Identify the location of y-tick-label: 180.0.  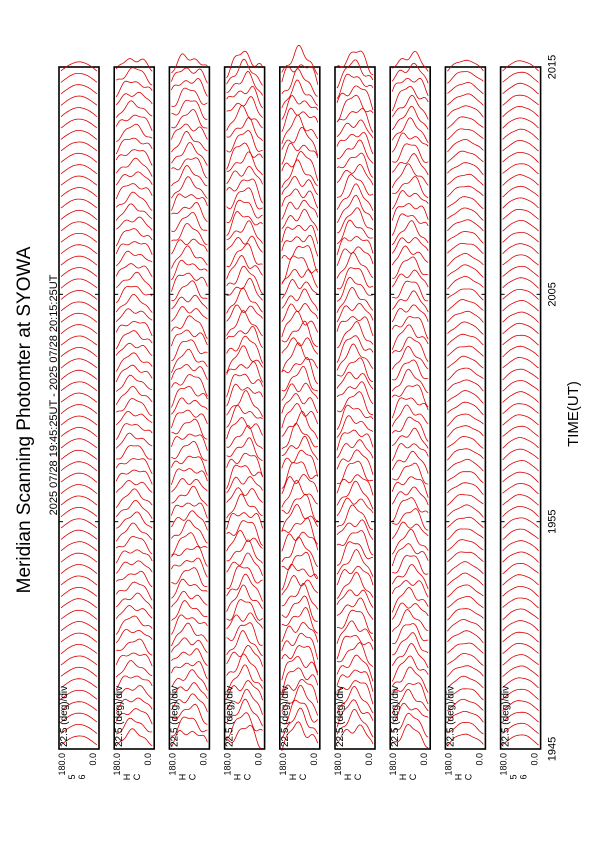
(117, 764).